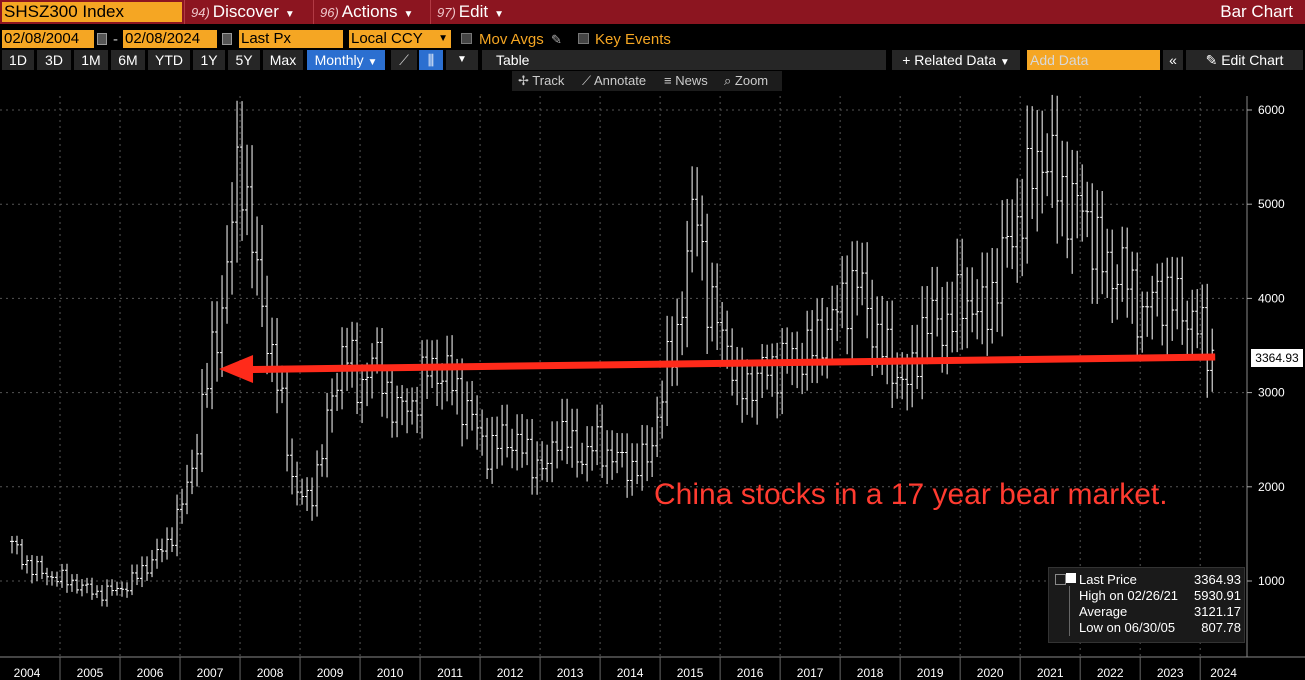 The height and width of the screenshot is (680, 1305). I want to click on x-tick-label: 2015, so click(690, 673).